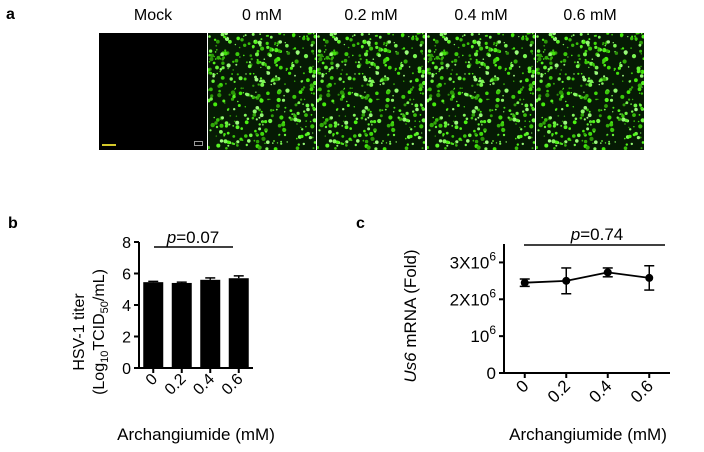 This screenshot has width=704, height=452. What do you see at coordinates (126, 275) in the screenshot?
I see `y-tick-label: 6` at bounding box center [126, 275].